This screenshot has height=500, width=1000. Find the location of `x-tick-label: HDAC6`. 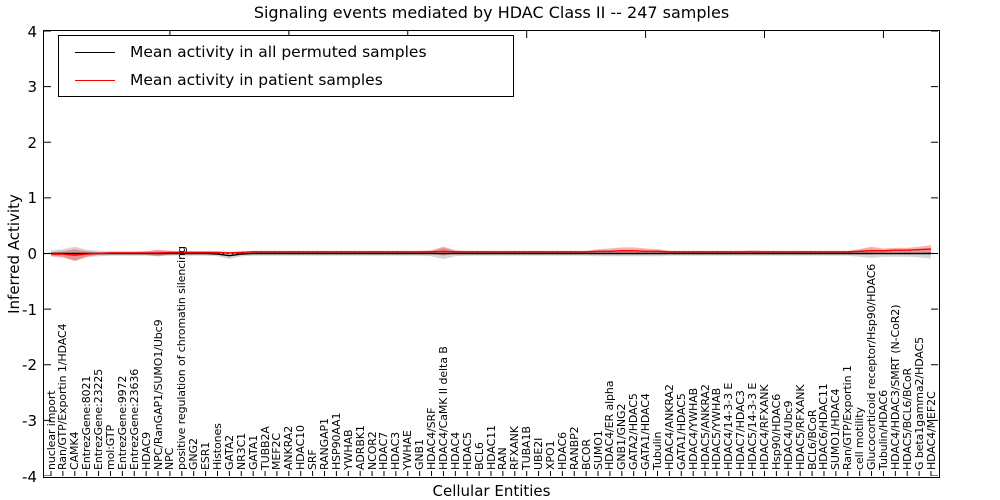

x-tick-label: HDAC6 is located at coordinates (562, 450).